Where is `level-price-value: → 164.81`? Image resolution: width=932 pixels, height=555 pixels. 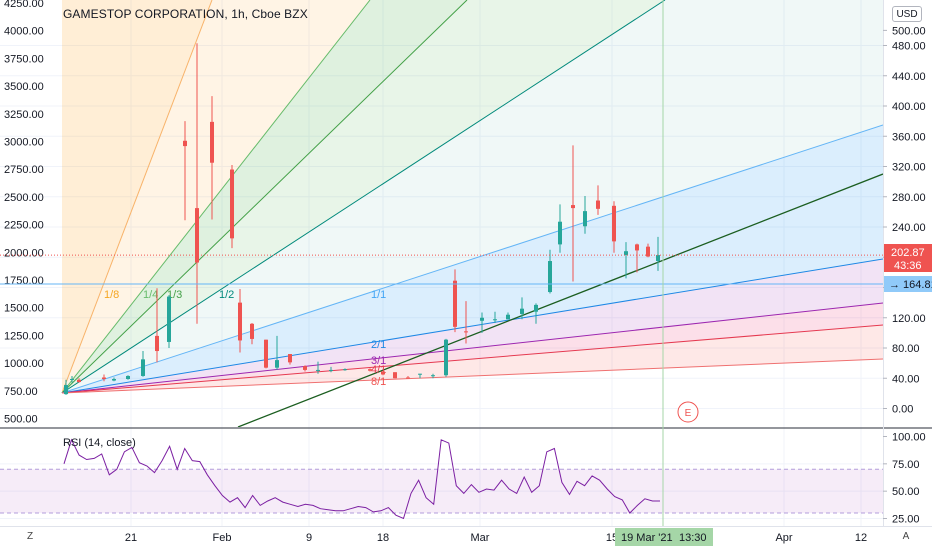 level-price-value: → 164.81 is located at coordinates (910, 285).